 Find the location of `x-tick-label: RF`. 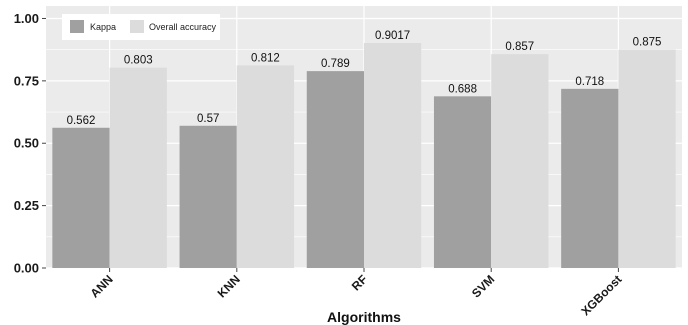

x-tick-label: RF is located at coordinates (359, 282).